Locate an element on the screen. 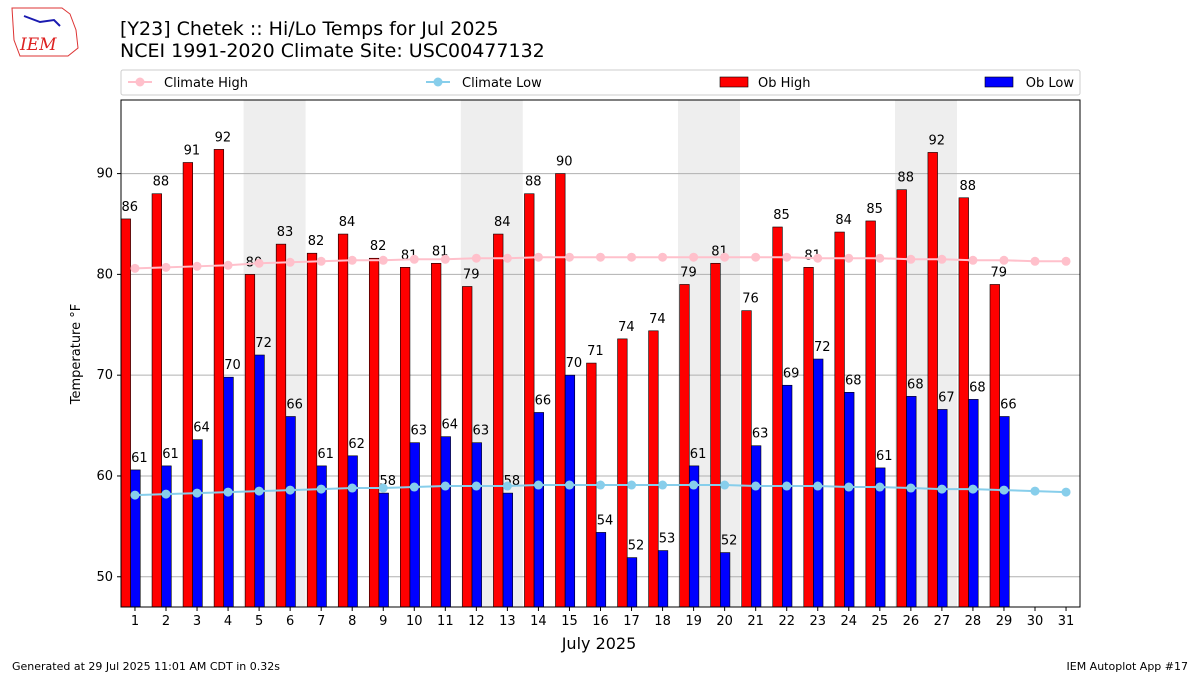 The height and width of the screenshot is (675, 1200). logo: IEM is located at coordinates (45, 32).